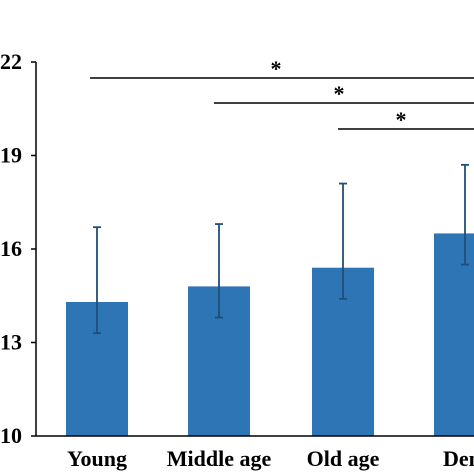 The image size is (474, 474). What do you see at coordinates (11, 248) in the screenshot?
I see `y-tick-label: 16` at bounding box center [11, 248].